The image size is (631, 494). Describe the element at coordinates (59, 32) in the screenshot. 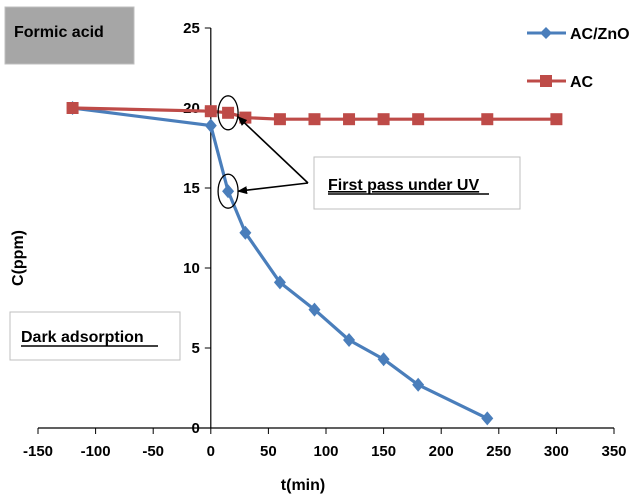

I see `formic-acid-label: Formic acid` at that location.